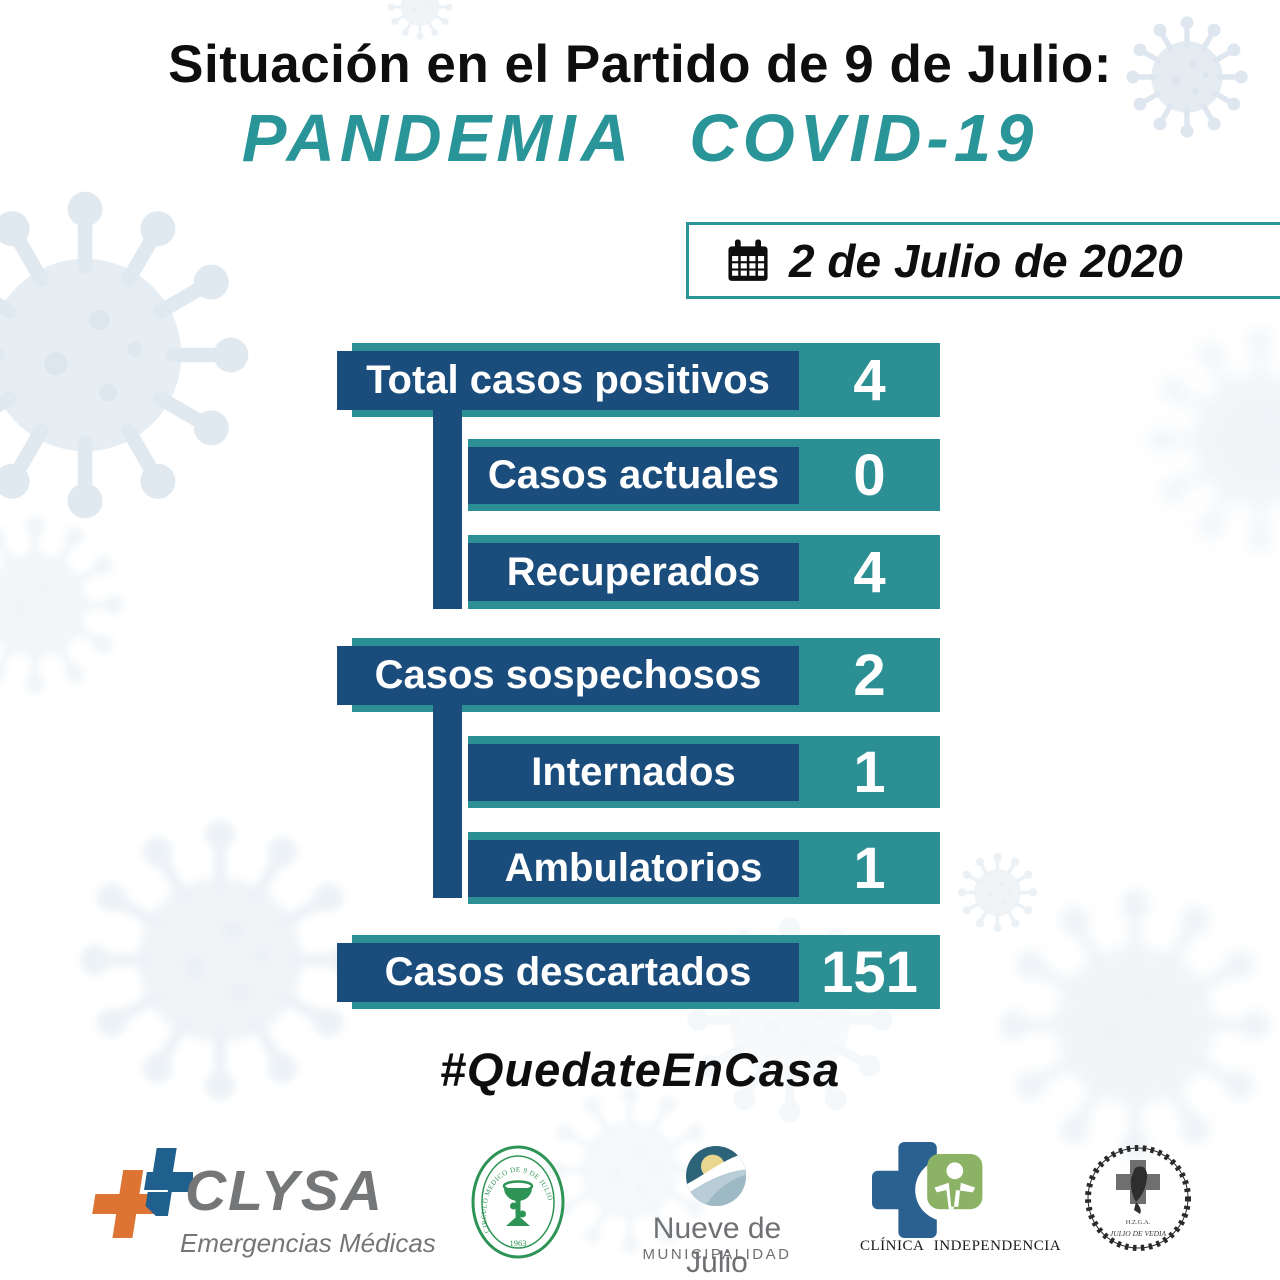  Describe the element at coordinates (633, 572) in the screenshot. I see `stat-label: Recuperados` at that location.